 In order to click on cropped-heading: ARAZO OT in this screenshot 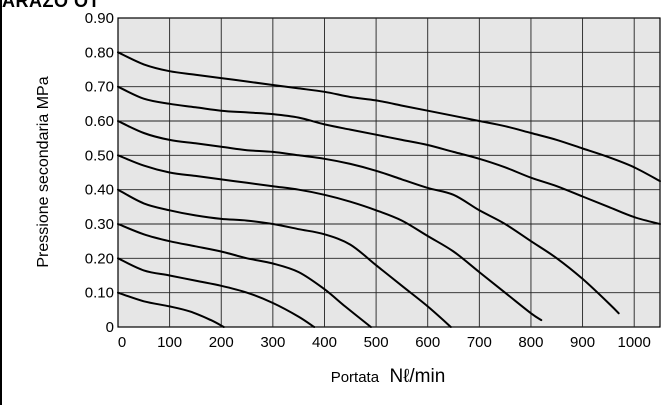, I will do `click(51, 5)`.